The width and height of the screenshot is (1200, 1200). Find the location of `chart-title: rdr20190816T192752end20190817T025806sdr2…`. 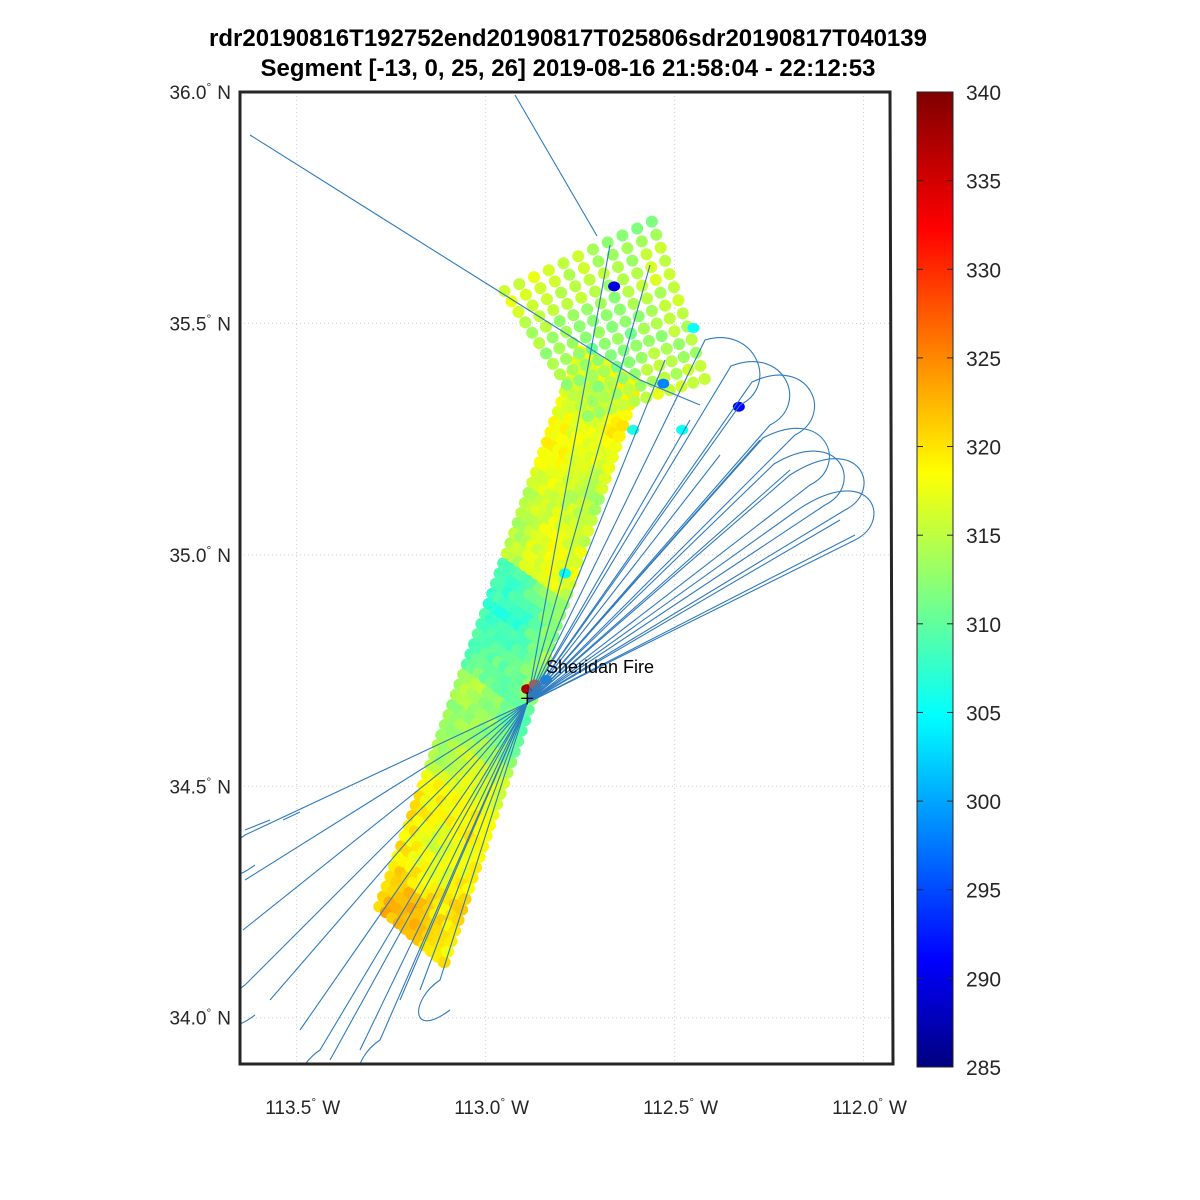

chart-title: rdr20190816T192752end20190817T025806sdr2… is located at coordinates (568, 38).